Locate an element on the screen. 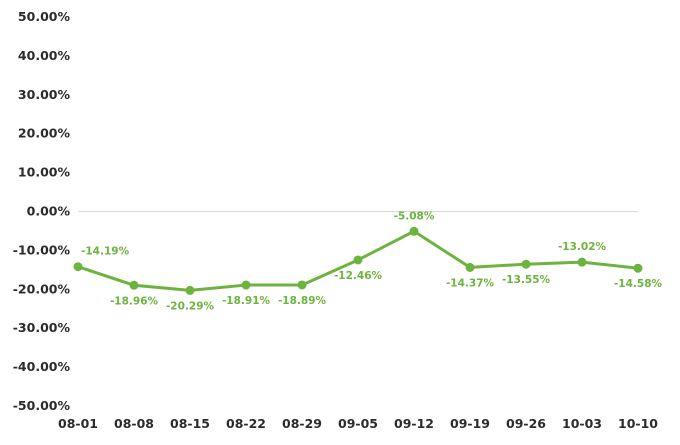 The height and width of the screenshot is (445, 680). data-label: -12.46% is located at coordinates (358, 276).